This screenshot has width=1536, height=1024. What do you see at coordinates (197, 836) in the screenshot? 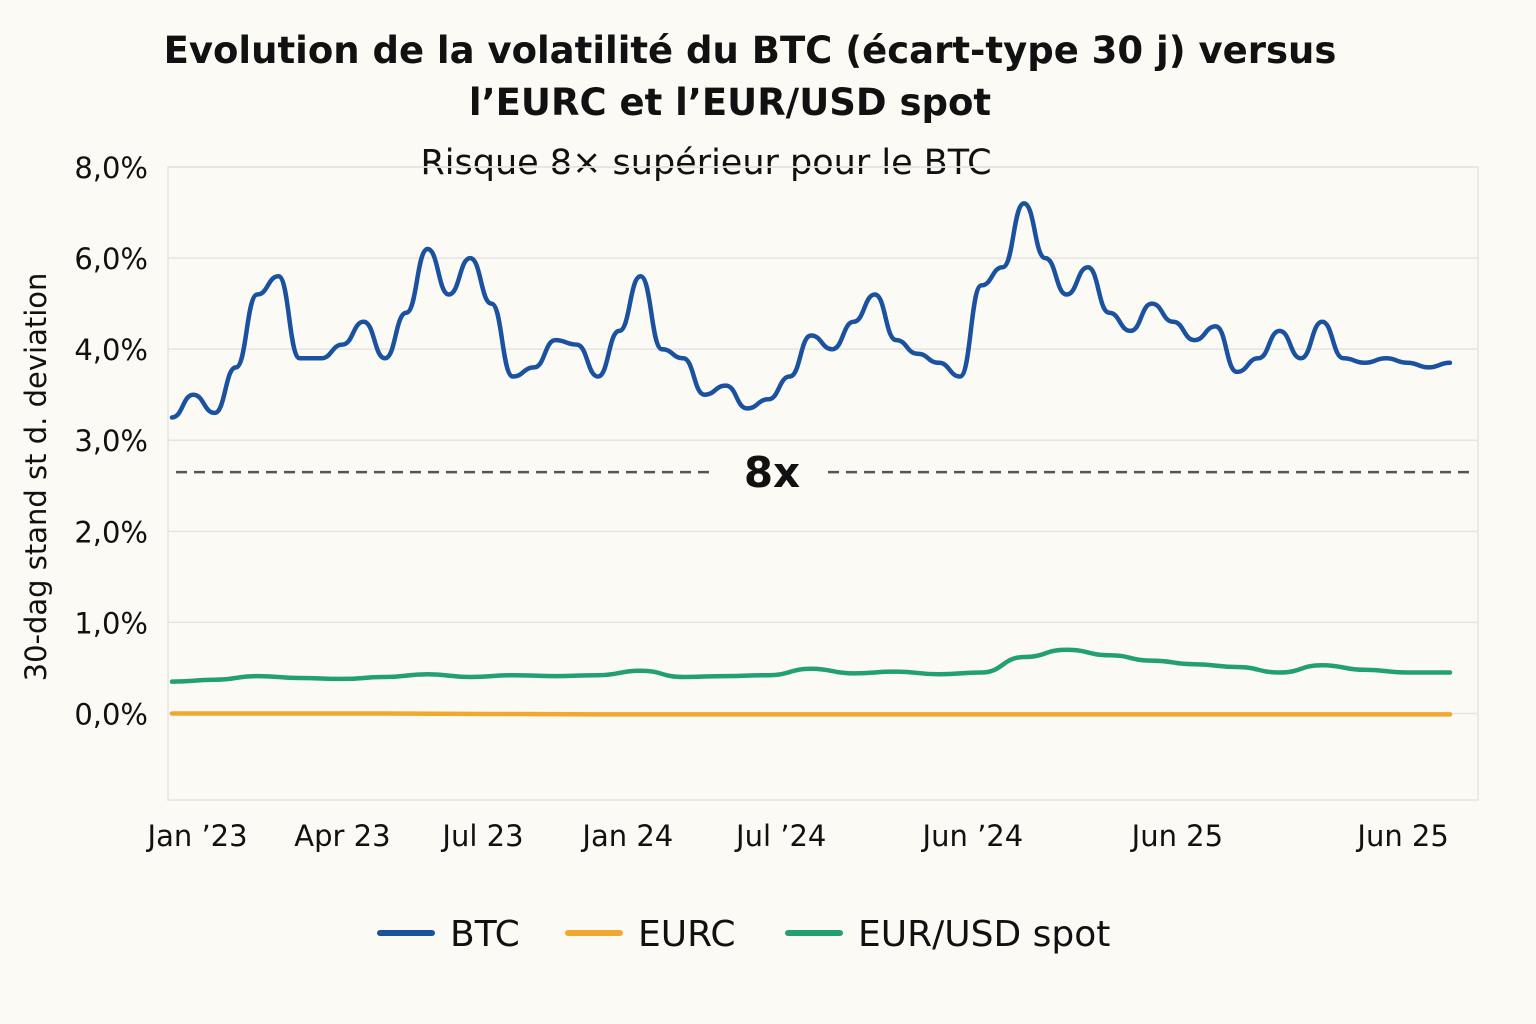
I see `x-tick-label-0: Jan ’23` at bounding box center [197, 836].